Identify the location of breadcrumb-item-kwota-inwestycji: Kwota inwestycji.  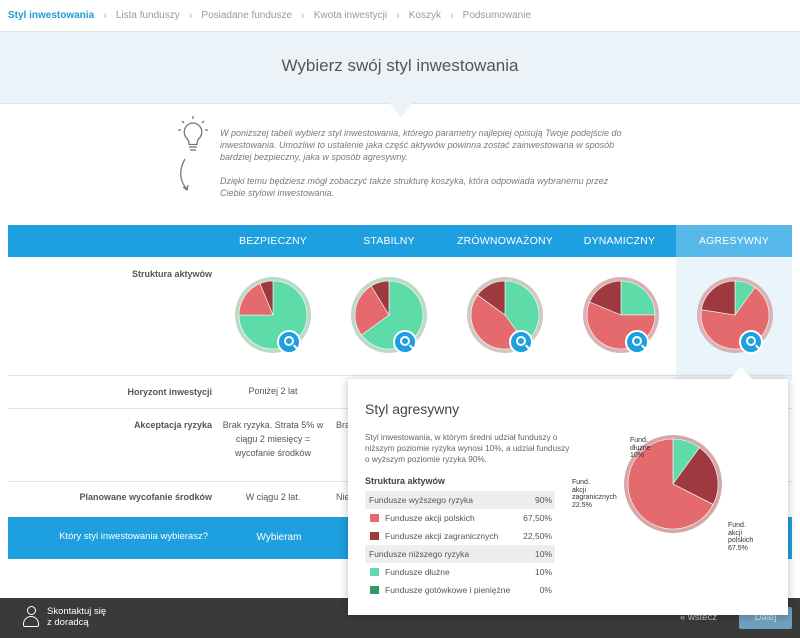
(350, 15).